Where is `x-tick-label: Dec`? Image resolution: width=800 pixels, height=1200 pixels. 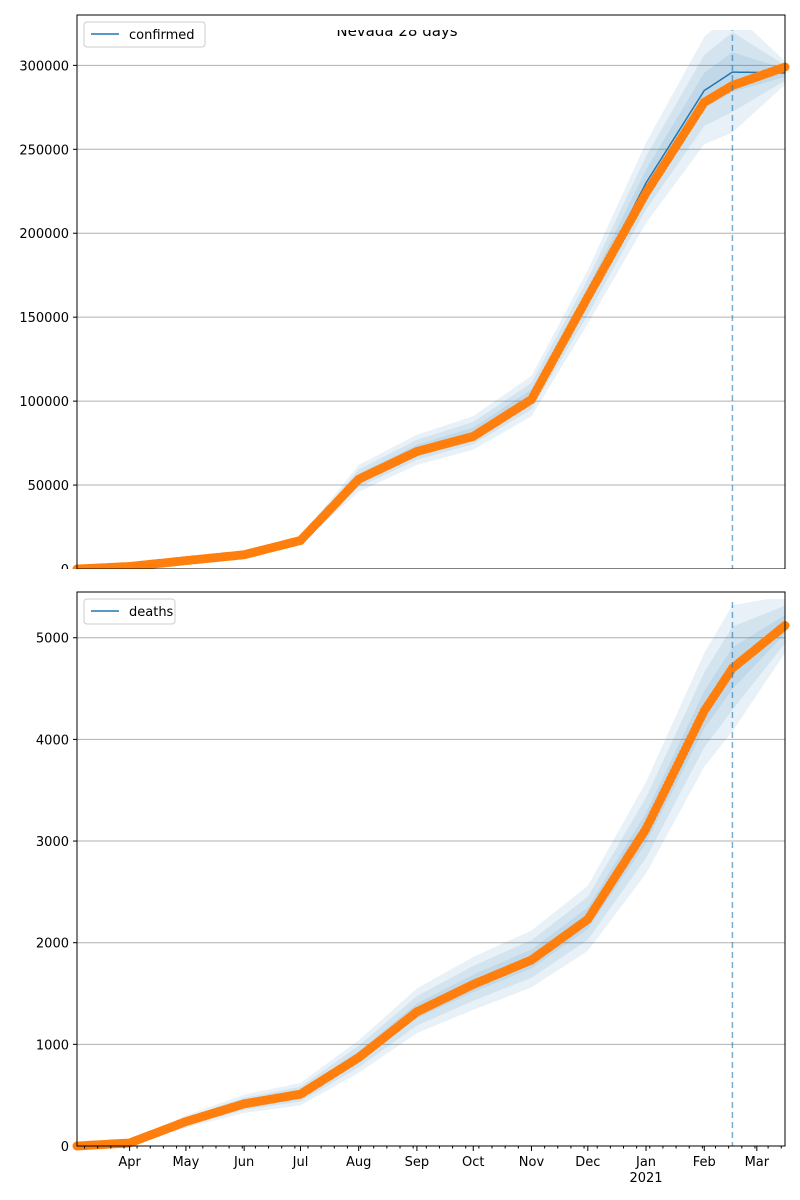
x-tick-label: Dec is located at coordinates (587, 1162).